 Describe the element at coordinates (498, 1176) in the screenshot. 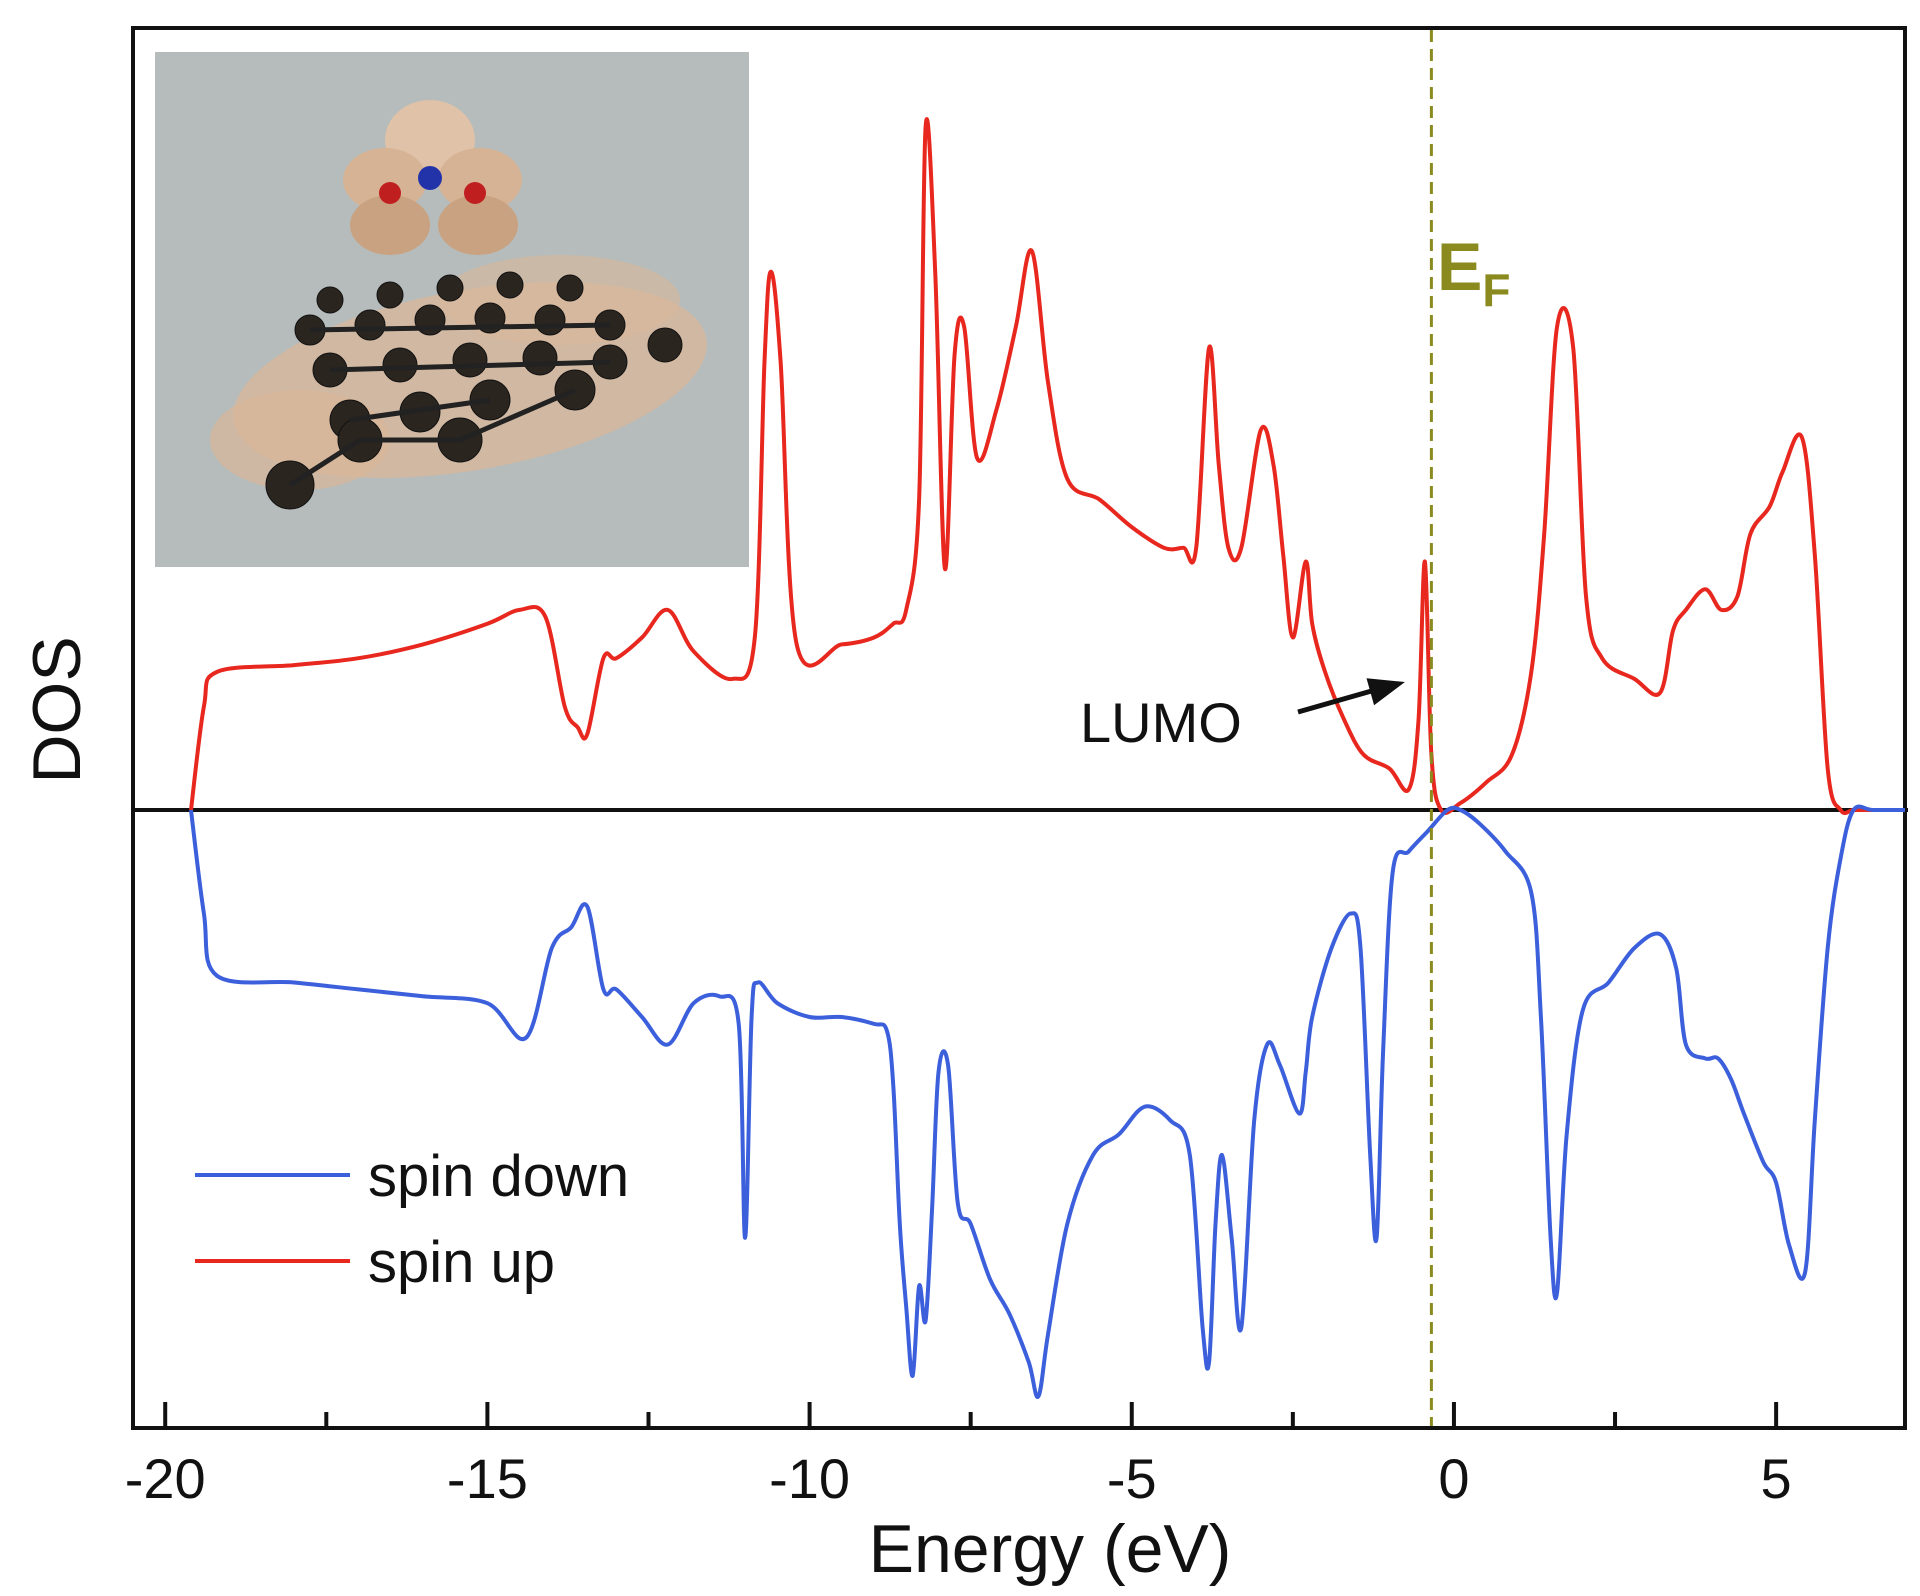

I see `legend-label-spin-down: spin down` at that location.